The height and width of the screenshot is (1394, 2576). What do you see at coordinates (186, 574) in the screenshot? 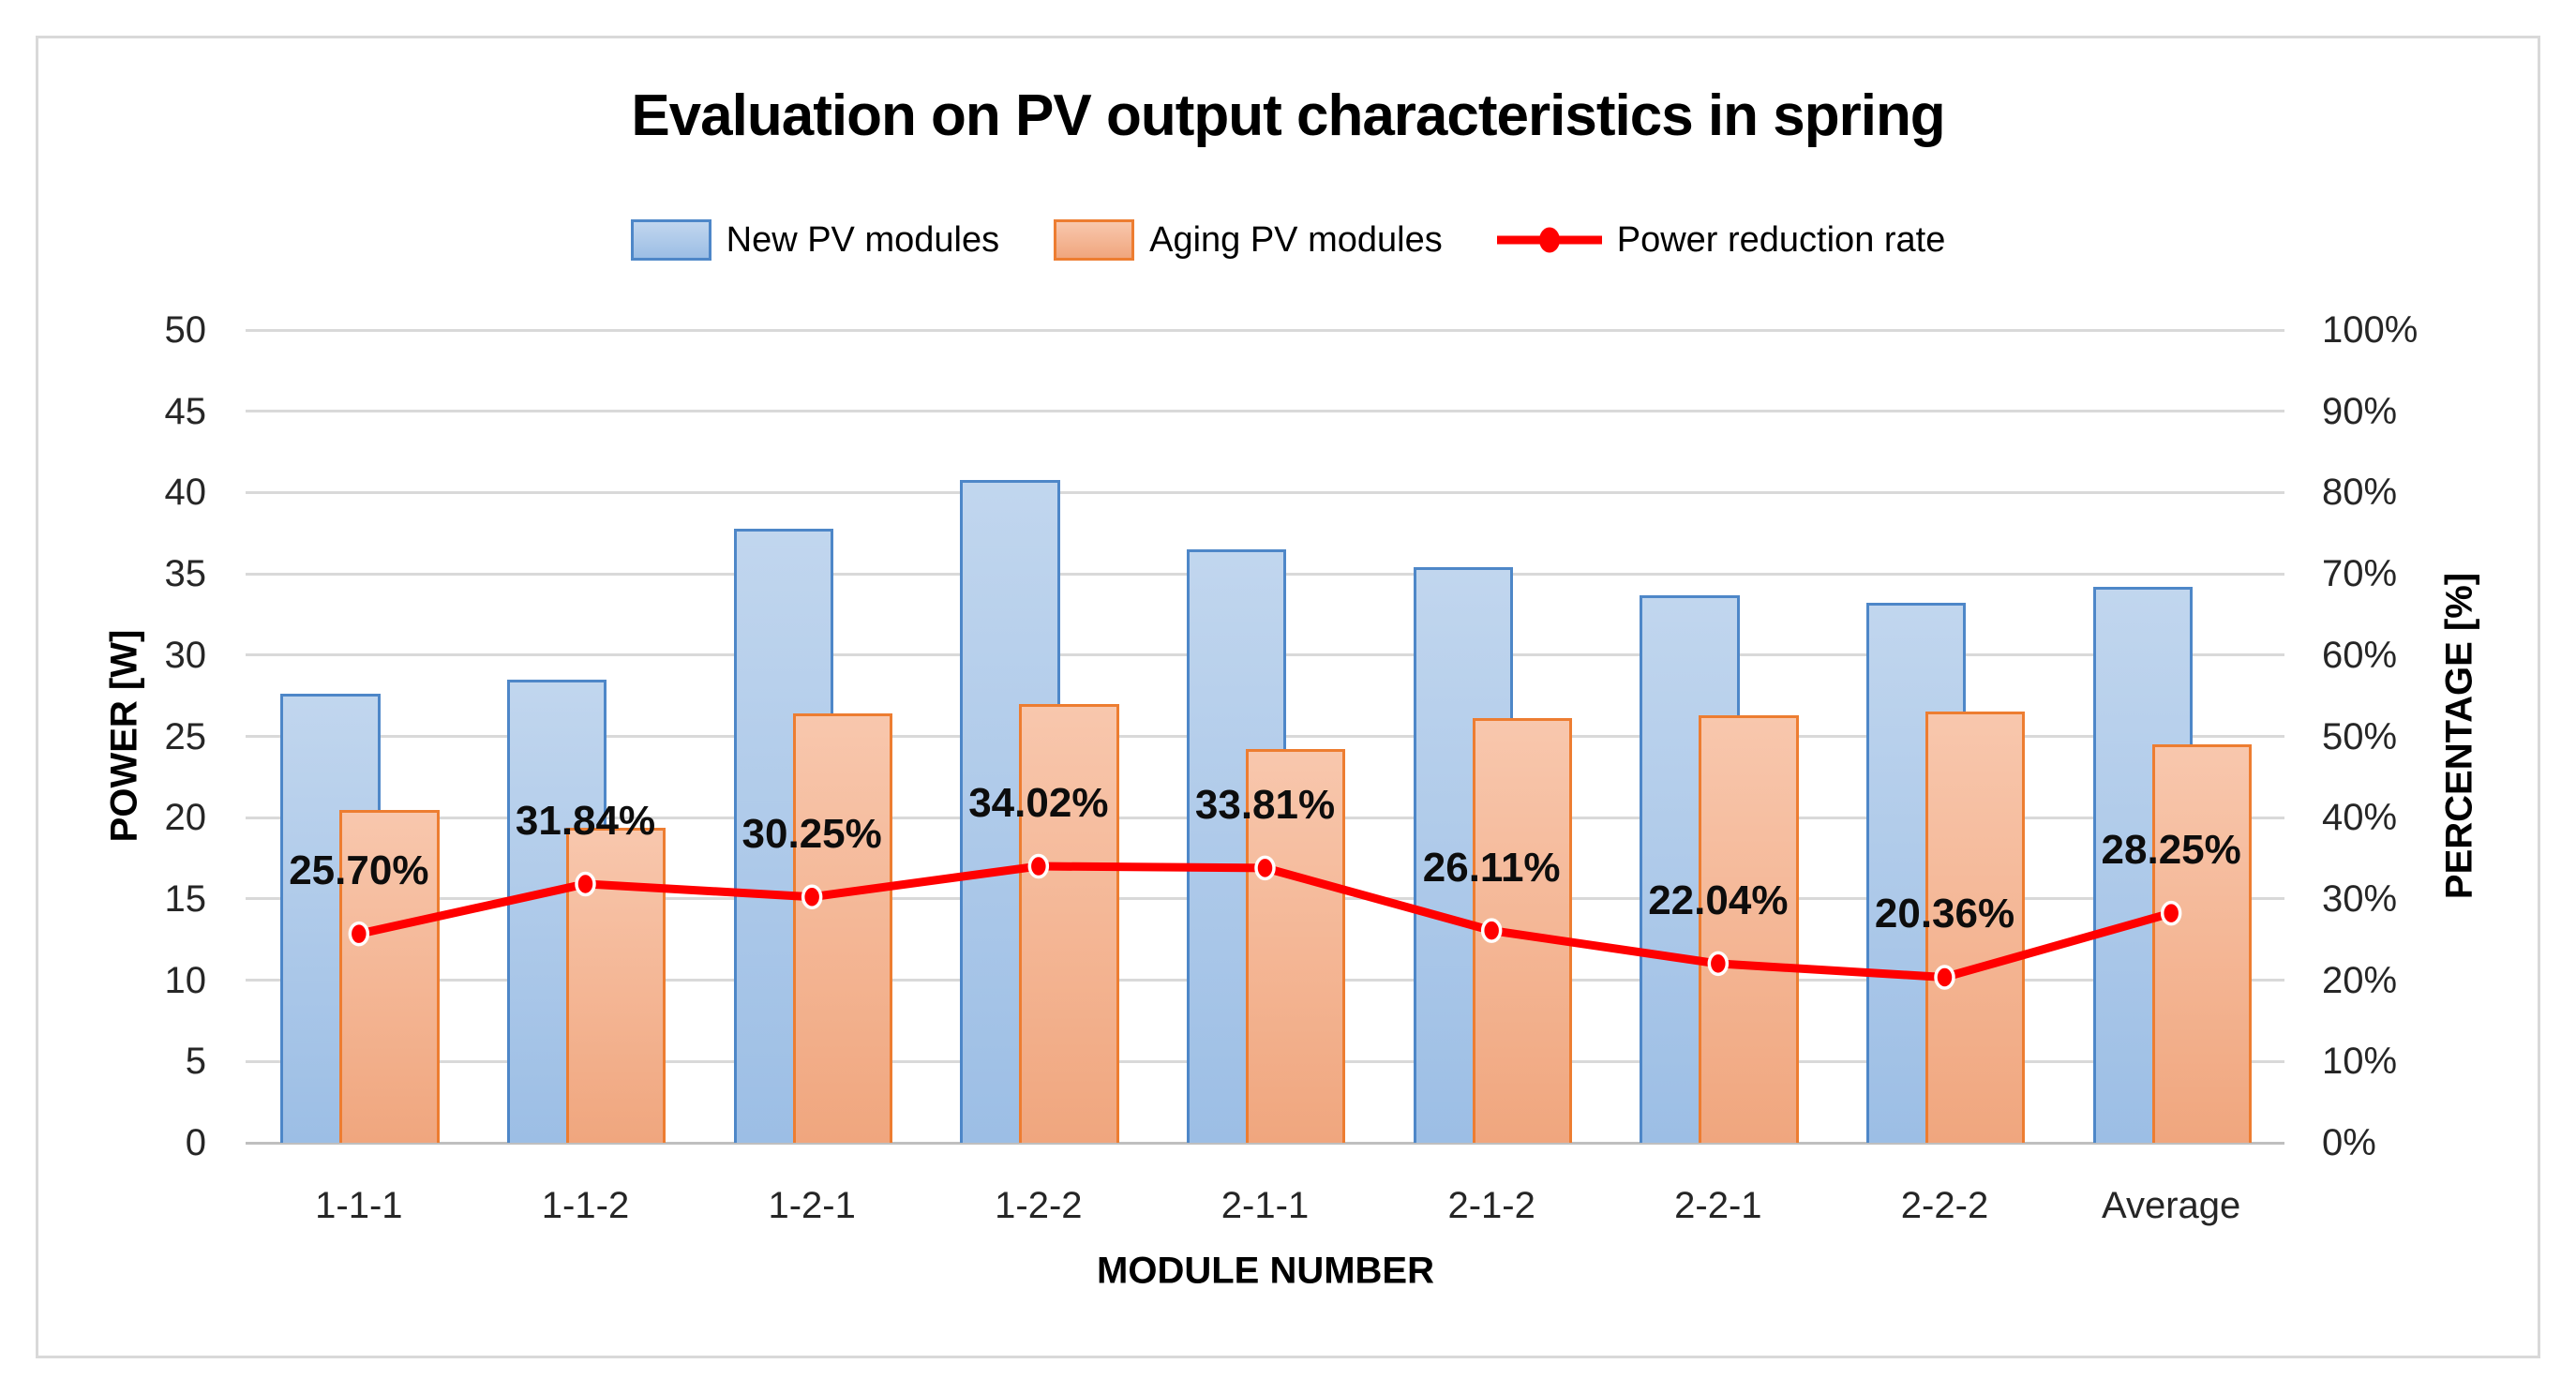
I see `left-axis-tick: 35` at bounding box center [186, 574].